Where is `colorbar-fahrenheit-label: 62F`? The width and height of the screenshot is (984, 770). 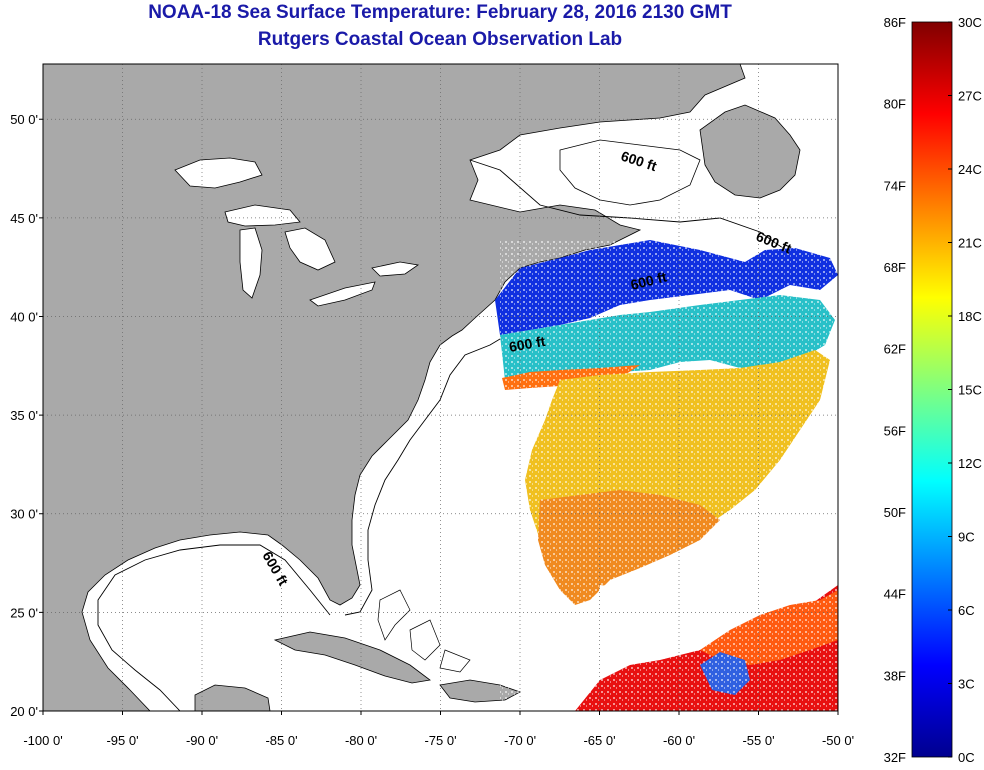 colorbar-fahrenheit-label: 62F is located at coordinates (895, 349).